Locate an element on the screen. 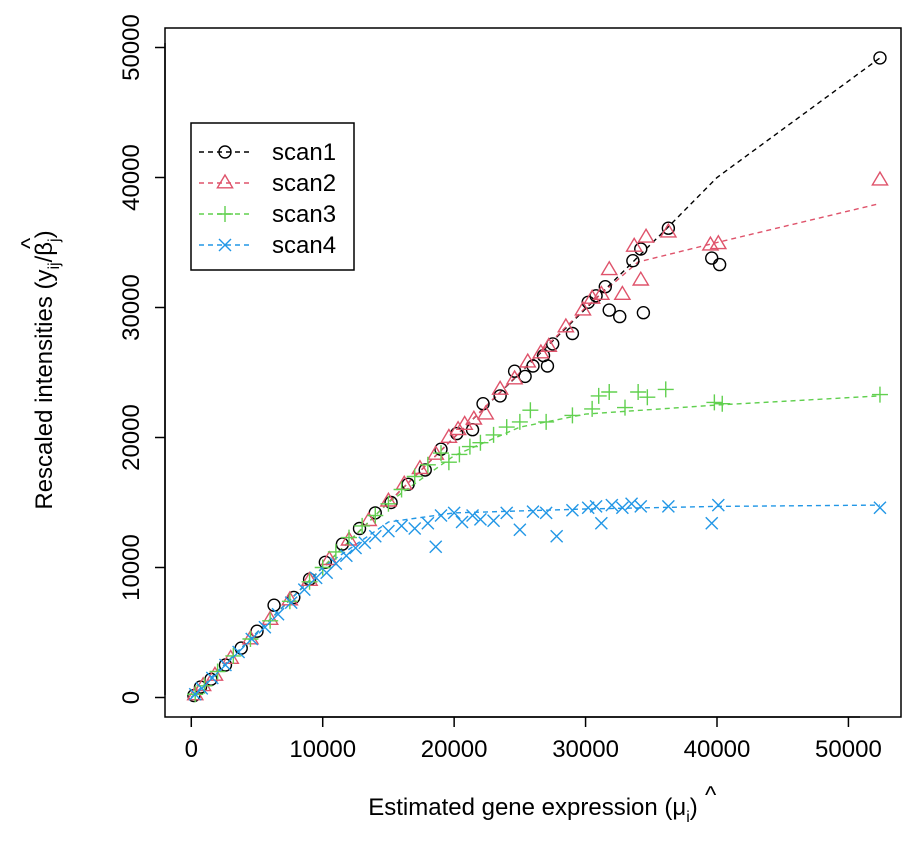 The height and width of the screenshot is (851, 919). legend-items: scan1 scan2 scan3 scan4 is located at coordinates (267, 199).